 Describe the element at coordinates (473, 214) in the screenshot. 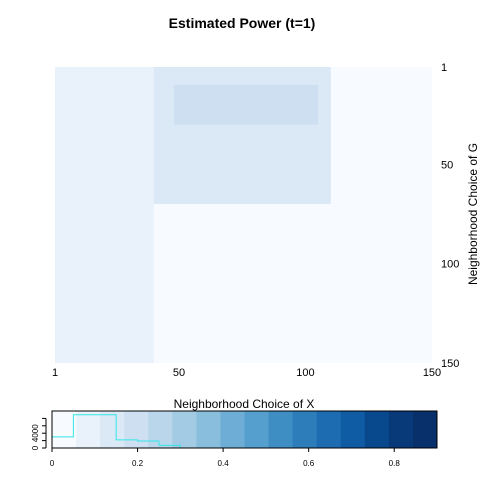

I see `y-axis-label: Neighborhood Choice of G` at that location.